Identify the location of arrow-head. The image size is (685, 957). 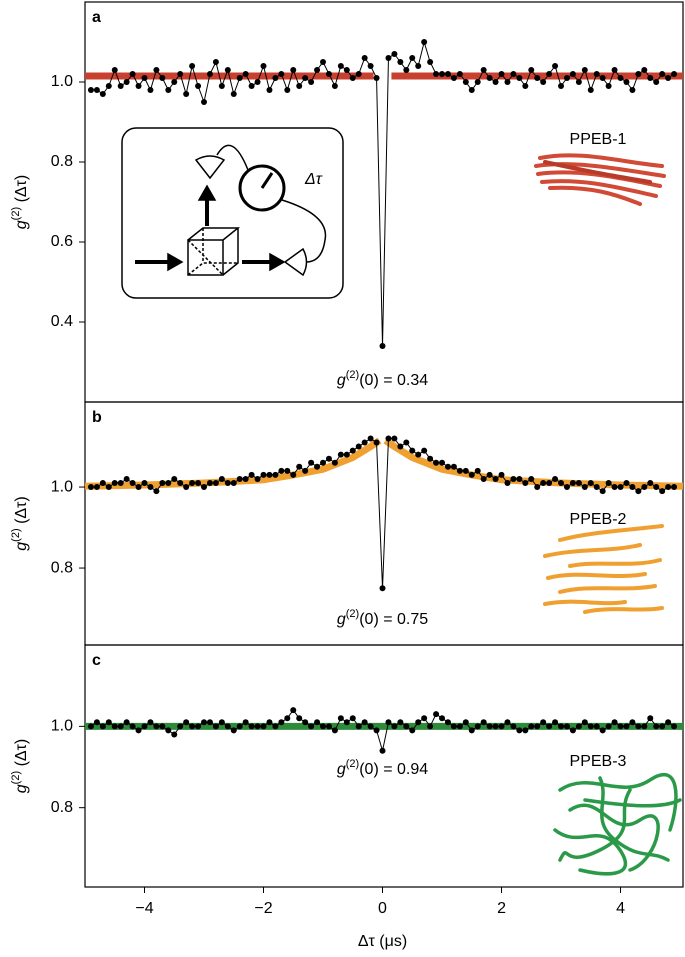
(175, 262).